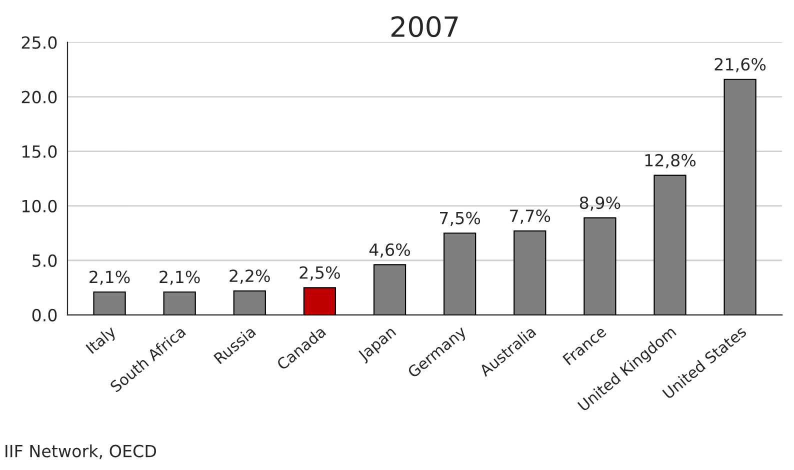 Image resolution: width=794 pixels, height=470 pixels. I want to click on data-label: 7,5%, so click(460, 219).